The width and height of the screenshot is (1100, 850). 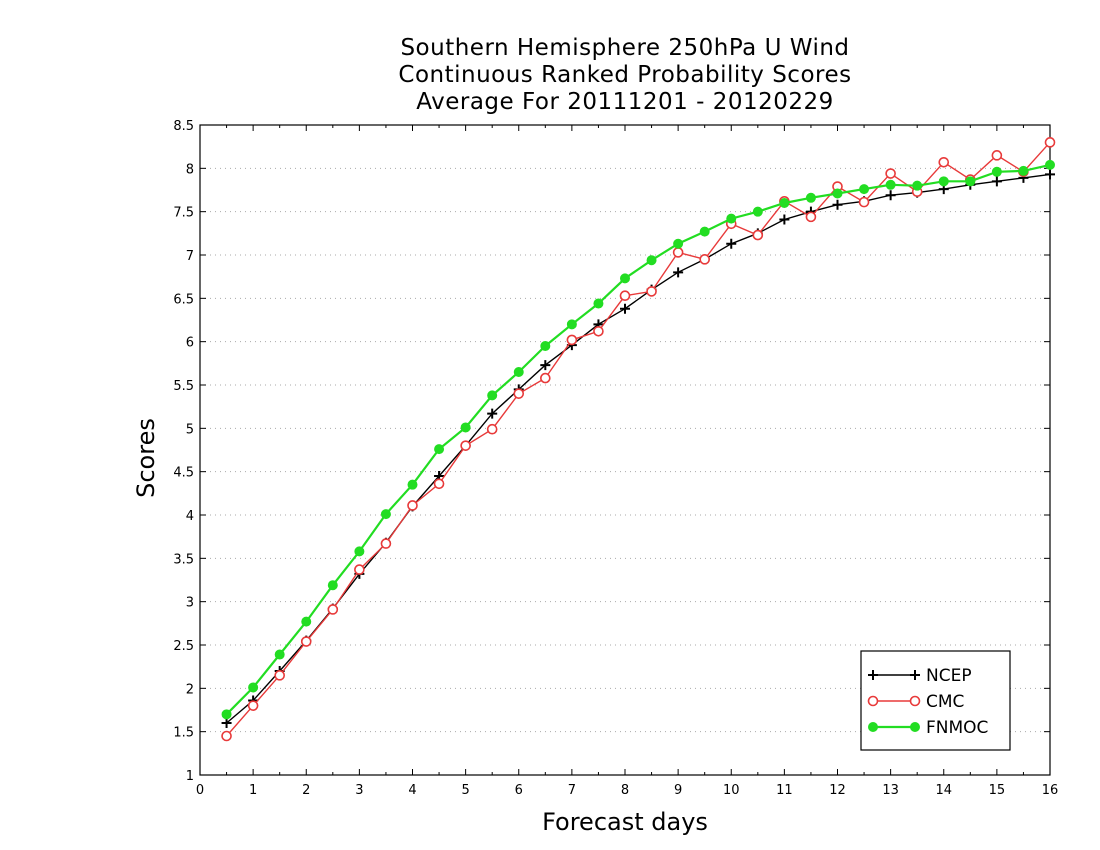 I want to click on legend-item-ncep: NCEP, so click(x=920, y=676).